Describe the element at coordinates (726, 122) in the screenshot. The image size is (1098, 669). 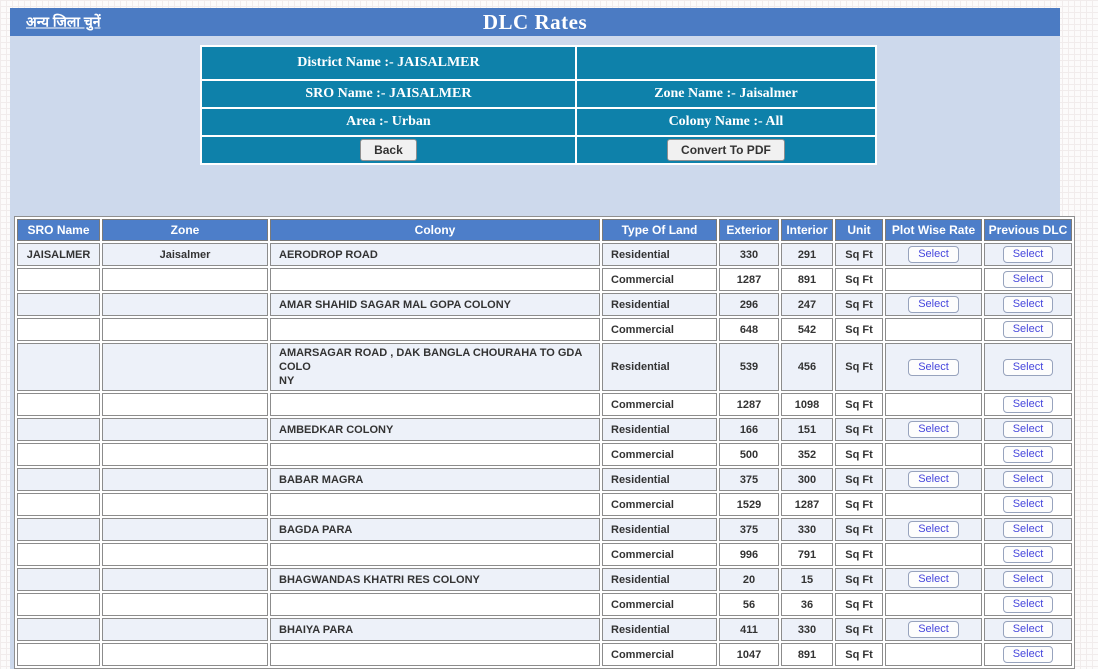
I see `colony-name-value: Colony Name :- All` at that location.